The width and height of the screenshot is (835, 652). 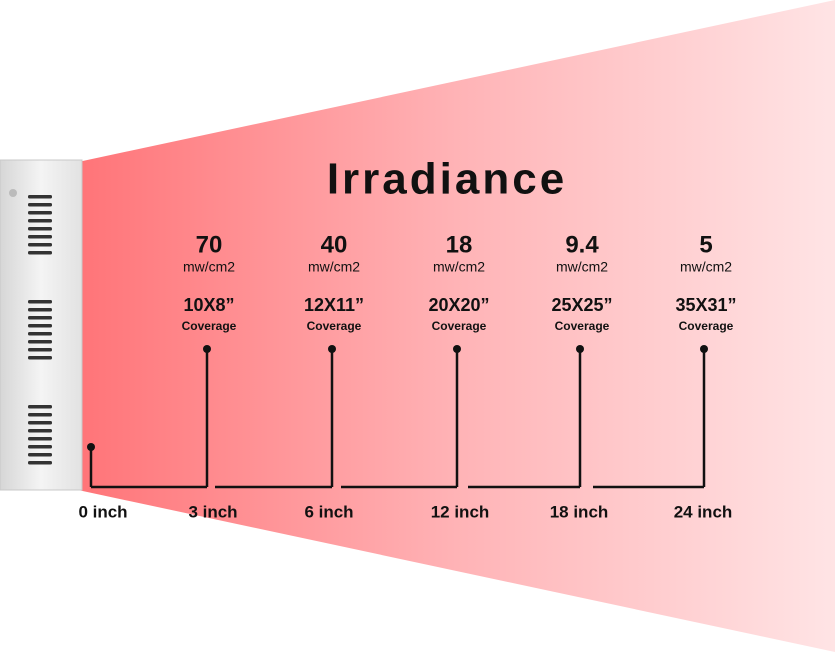 I want to click on irradiance-value: 18, so click(x=459, y=244).